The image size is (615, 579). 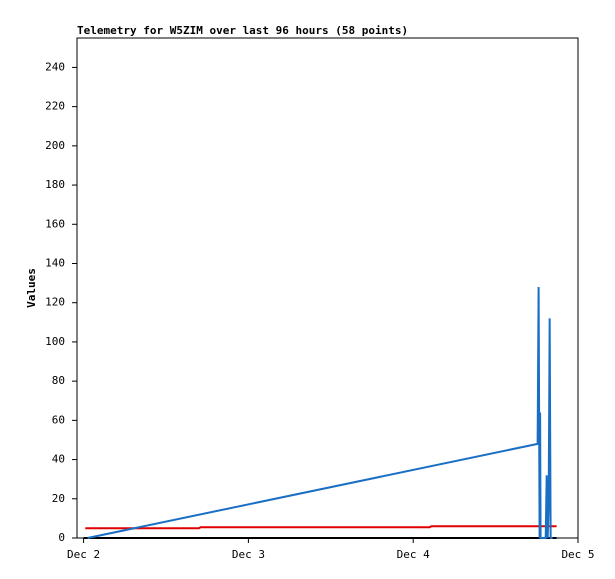 I want to click on y-tick-label: 220, so click(x=55, y=106).